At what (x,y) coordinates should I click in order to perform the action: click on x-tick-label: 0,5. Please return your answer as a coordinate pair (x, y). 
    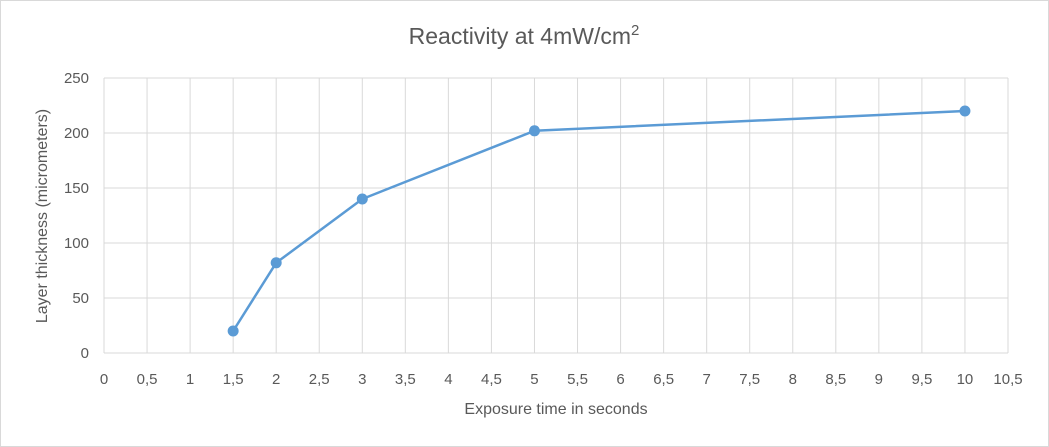
    Looking at the image, I should click on (147, 379).